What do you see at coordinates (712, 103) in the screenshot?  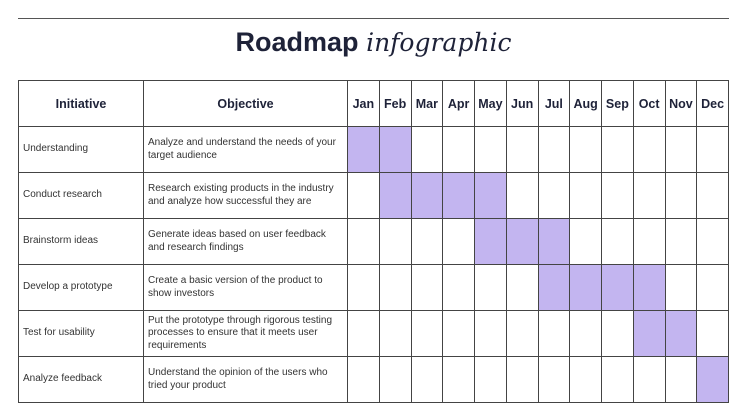 I see `header-month-dec: Dec` at bounding box center [712, 103].